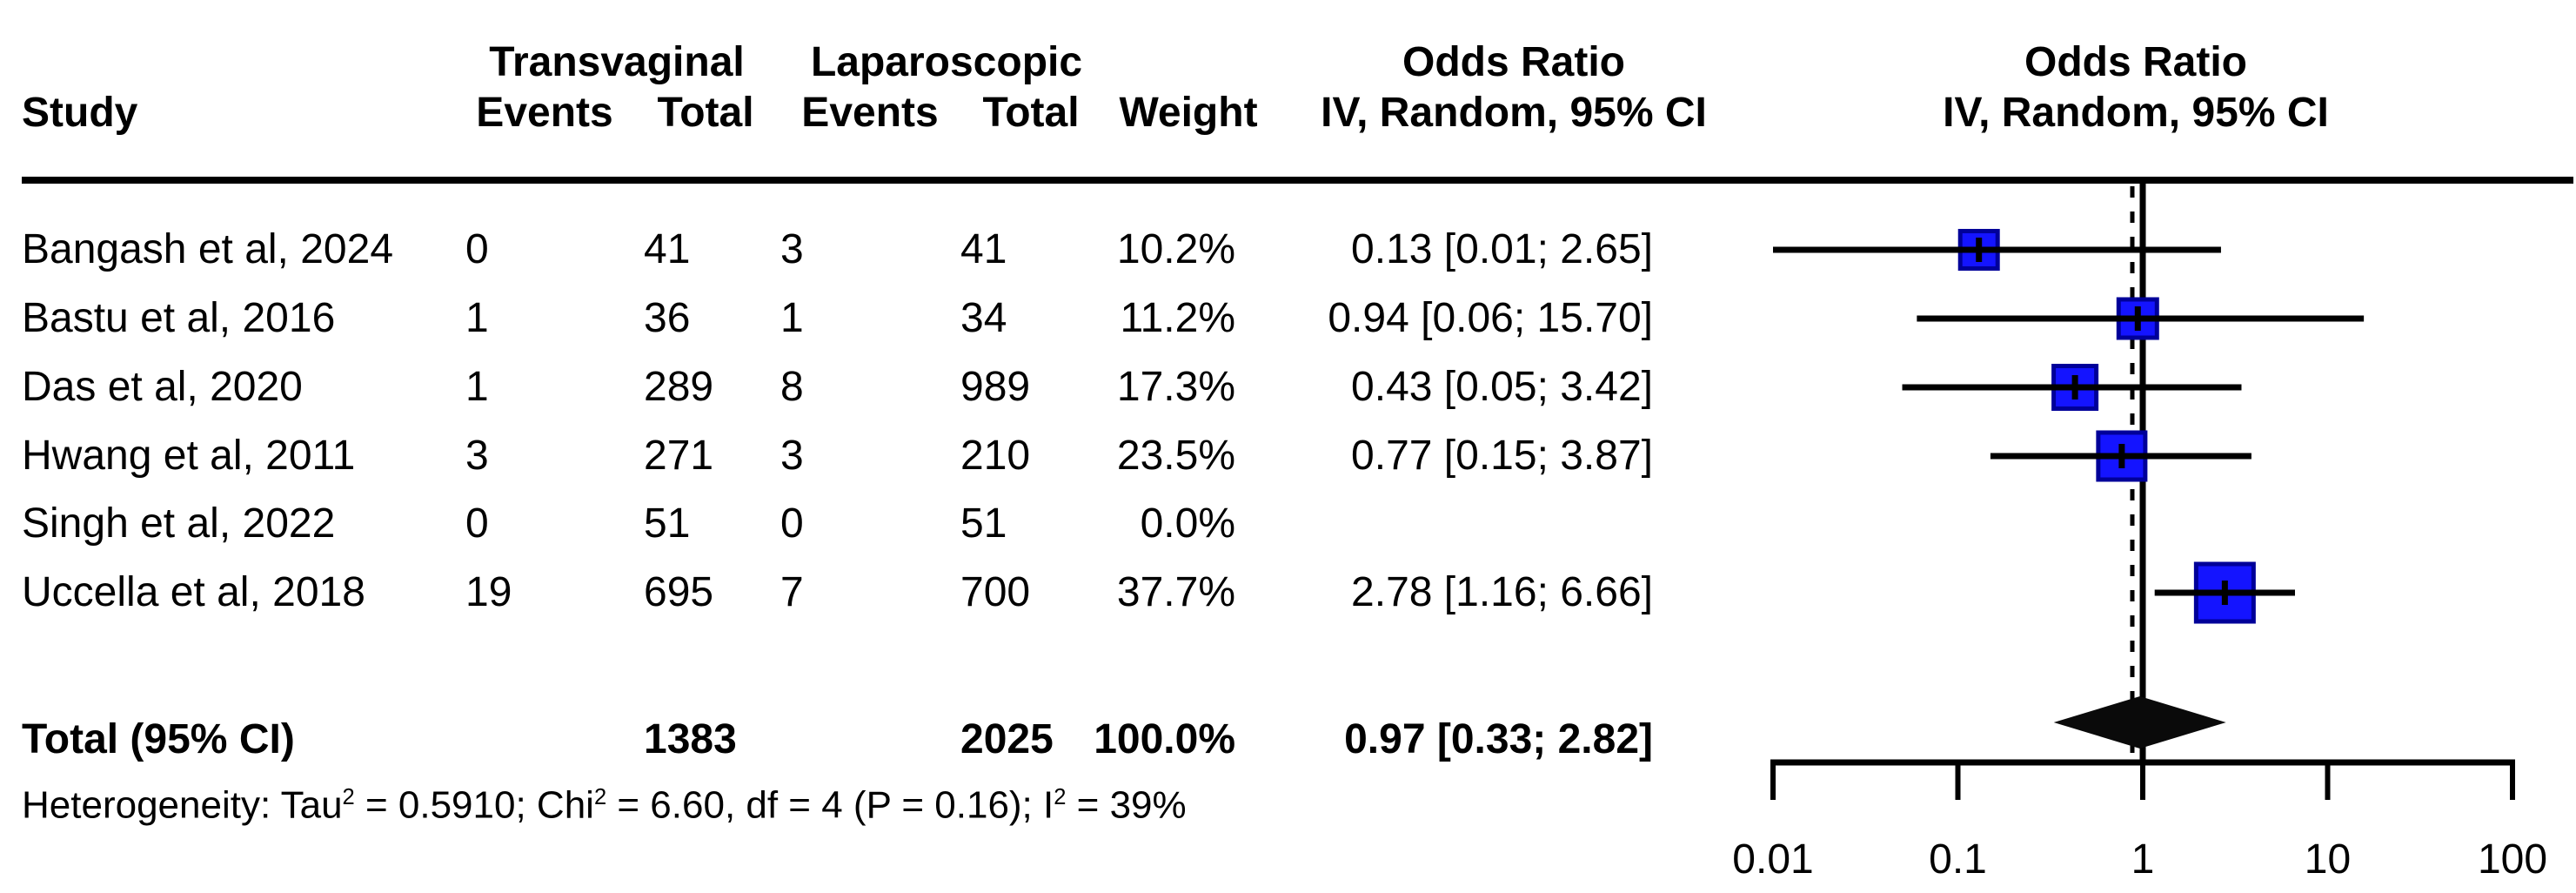 The height and width of the screenshot is (893, 2576). I want to click on header-separator-rule, so click(1297, 181).